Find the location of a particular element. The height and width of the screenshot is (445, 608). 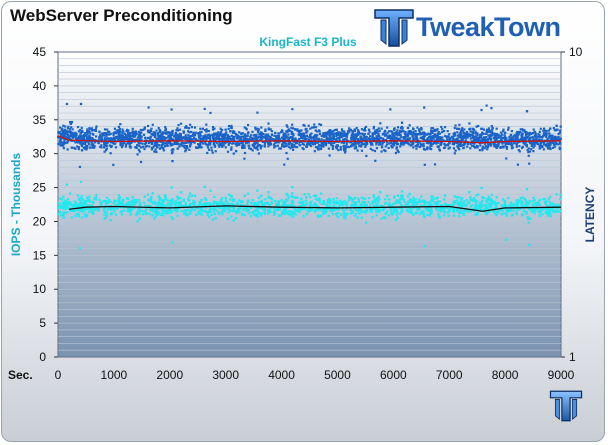

x-axis-label: Sec. is located at coordinates (20, 375).